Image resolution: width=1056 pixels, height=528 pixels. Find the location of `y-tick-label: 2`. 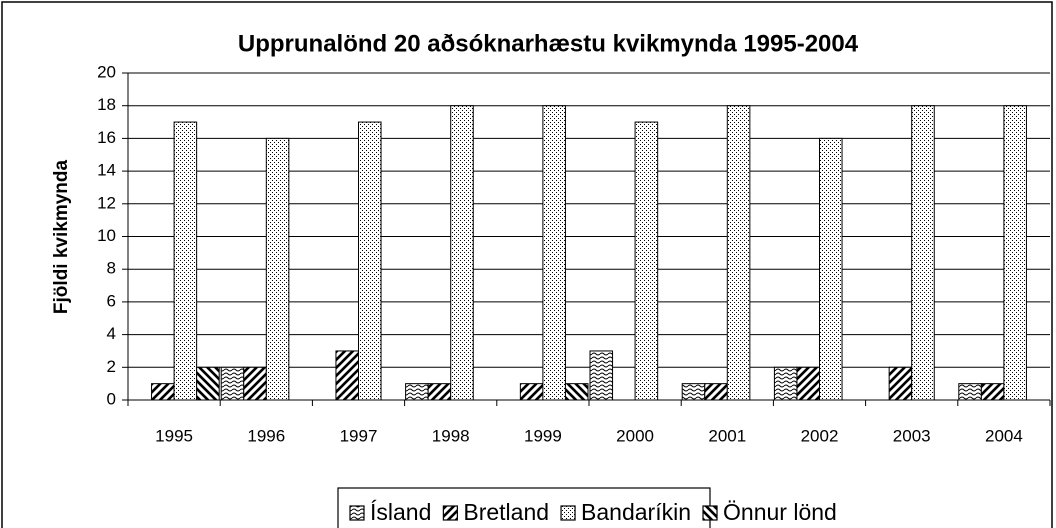

y-tick-label: 2 is located at coordinates (111, 366).